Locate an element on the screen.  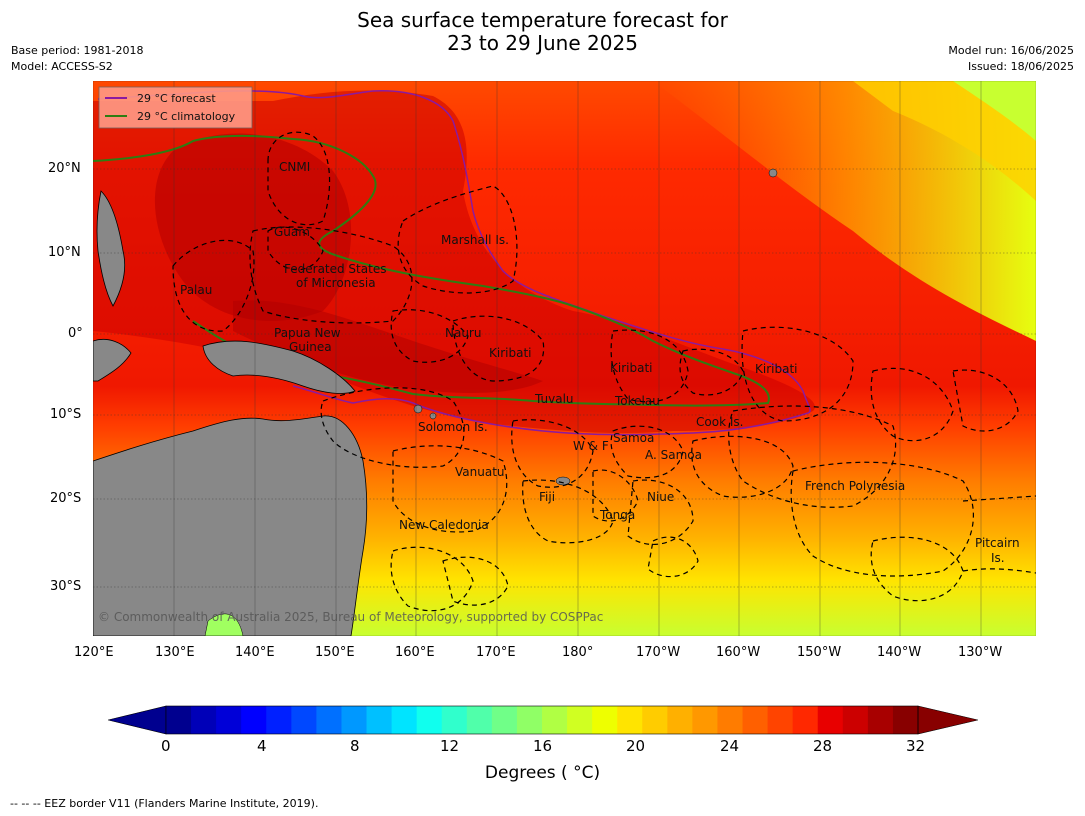
issued-text: Issued: 18/06/2025 is located at coordinates (1020, 66).